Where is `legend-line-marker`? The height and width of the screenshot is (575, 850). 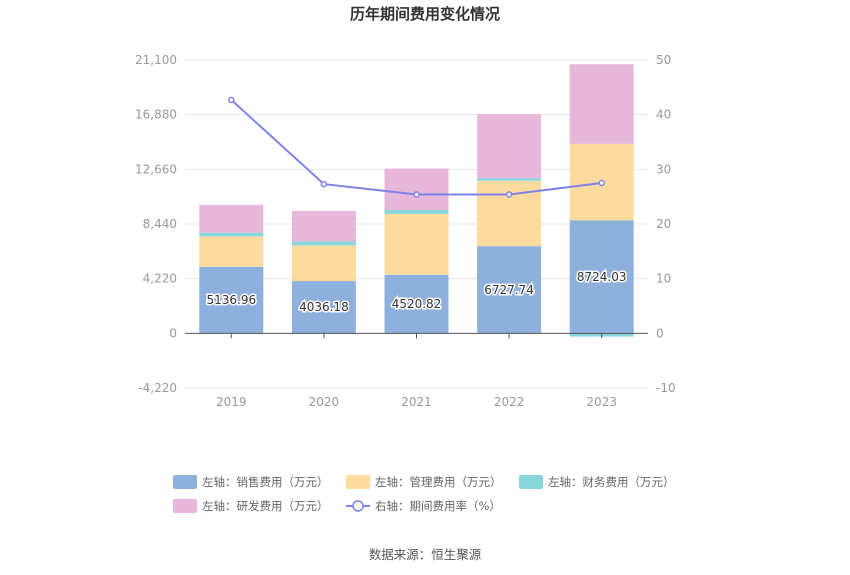
legend-line-marker is located at coordinates (358, 506).